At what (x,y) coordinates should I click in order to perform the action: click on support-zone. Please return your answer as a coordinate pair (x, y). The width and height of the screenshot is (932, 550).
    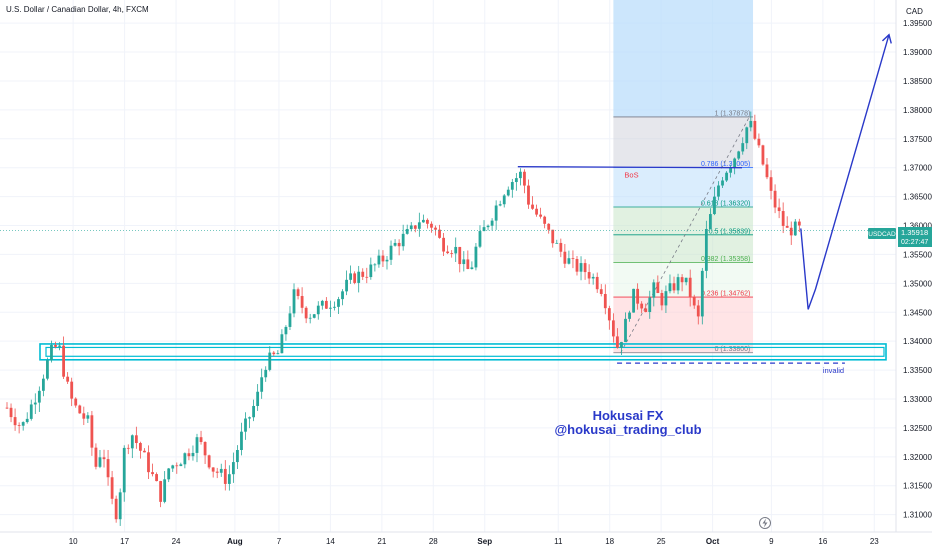
    Looking at the image, I should click on (463, 352).